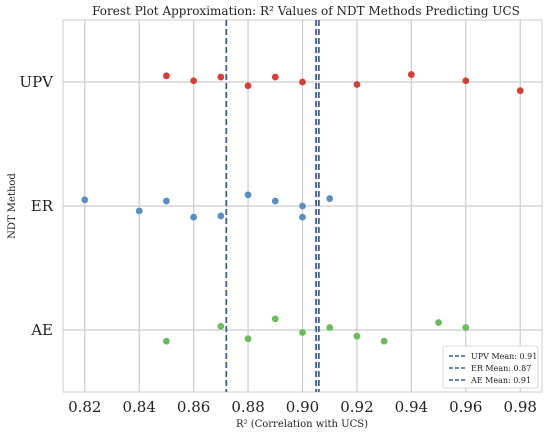 The image size is (550, 435). I want to click on y-tick-labels: UPV ER AE, so click(36, 206).